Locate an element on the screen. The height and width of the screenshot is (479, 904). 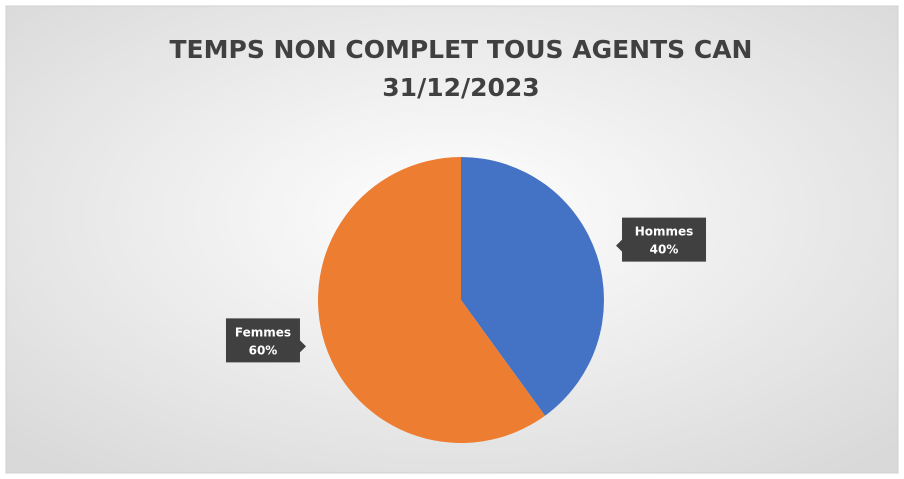
data-label-category: Femmes is located at coordinates (263, 332).